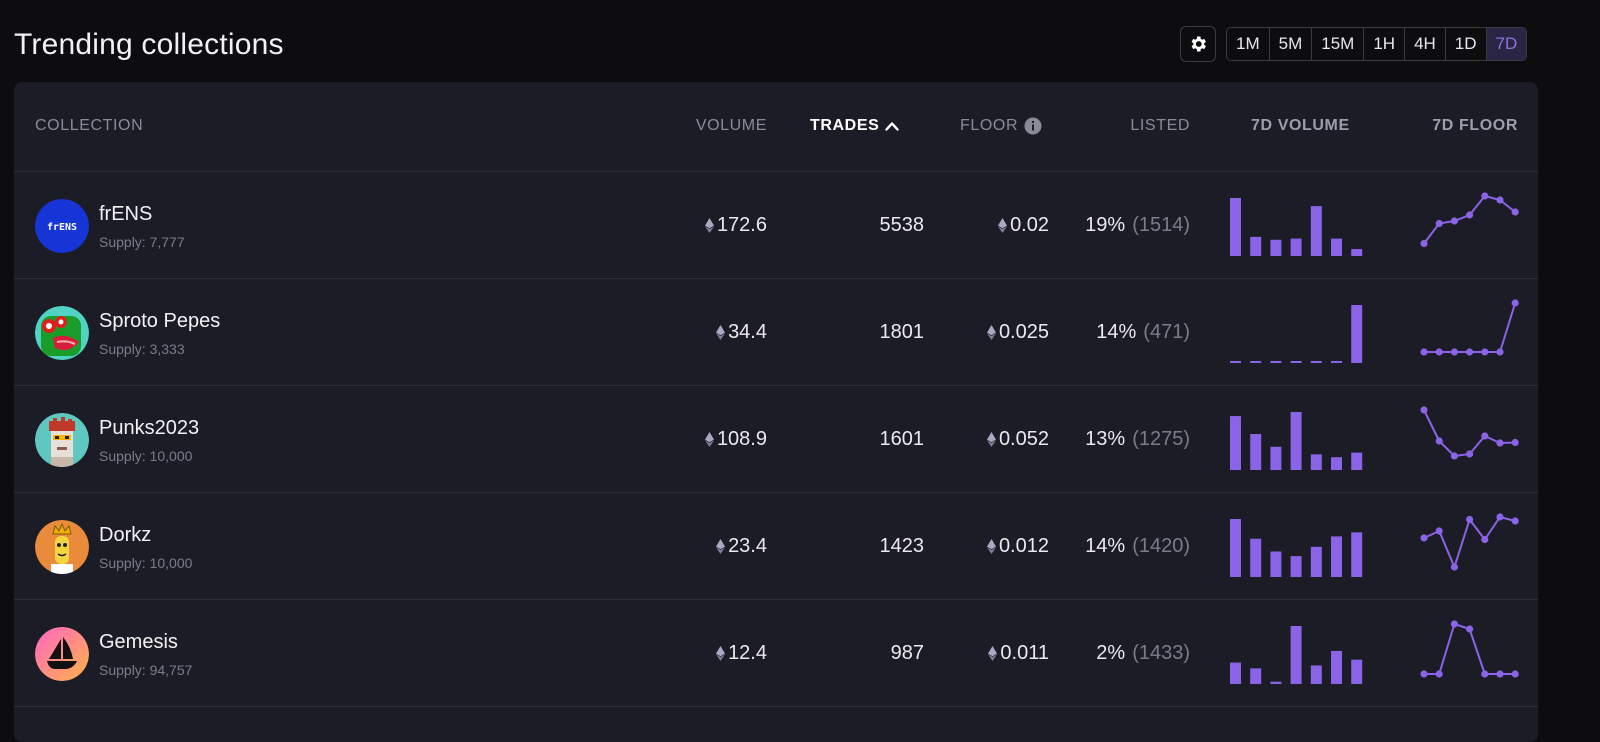 The height and width of the screenshot is (742, 1600). What do you see at coordinates (142, 242) in the screenshot?
I see `collection-supply: Supply: 7,777` at bounding box center [142, 242].